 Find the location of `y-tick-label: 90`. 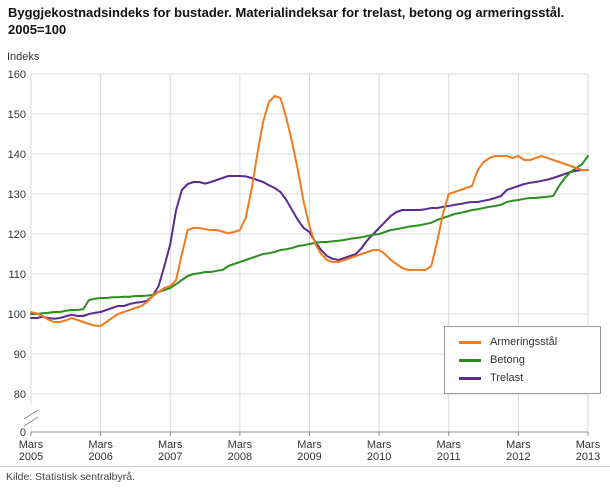

y-tick-label: 90 is located at coordinates (20, 355).